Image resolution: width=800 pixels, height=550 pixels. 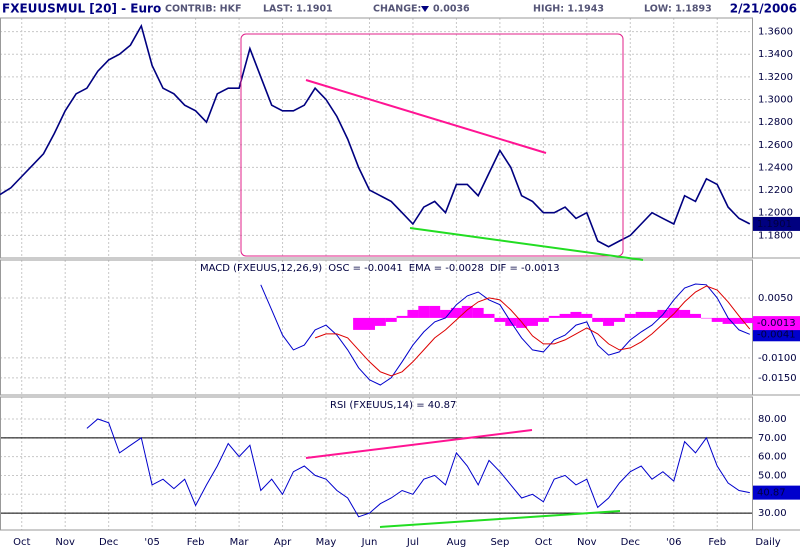 What do you see at coordinates (283, 542) in the screenshot?
I see `x-tick-label: Apr` at bounding box center [283, 542].